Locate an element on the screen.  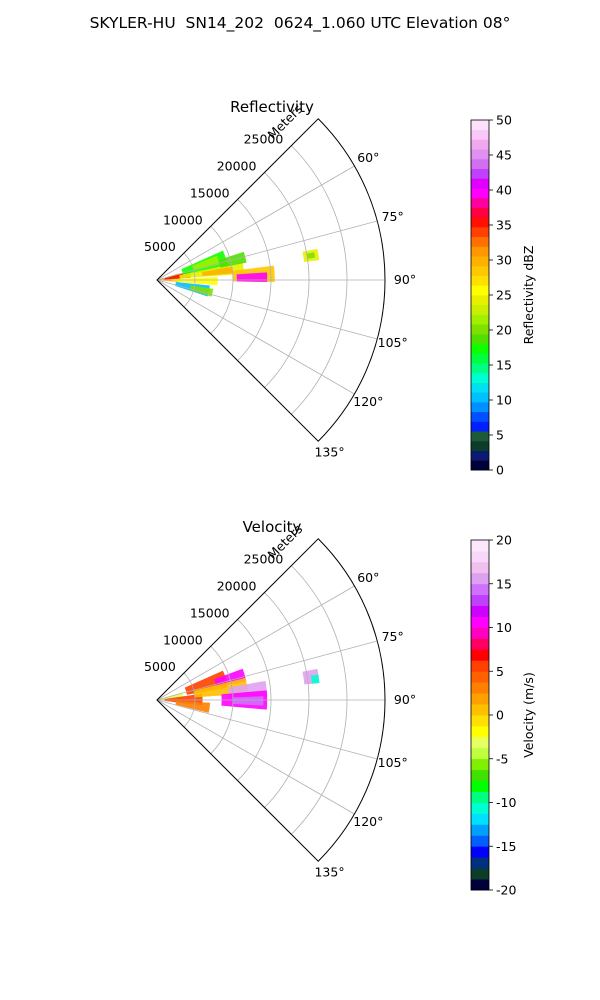
colorbar-tick-label: 20 is located at coordinates (504, 330).